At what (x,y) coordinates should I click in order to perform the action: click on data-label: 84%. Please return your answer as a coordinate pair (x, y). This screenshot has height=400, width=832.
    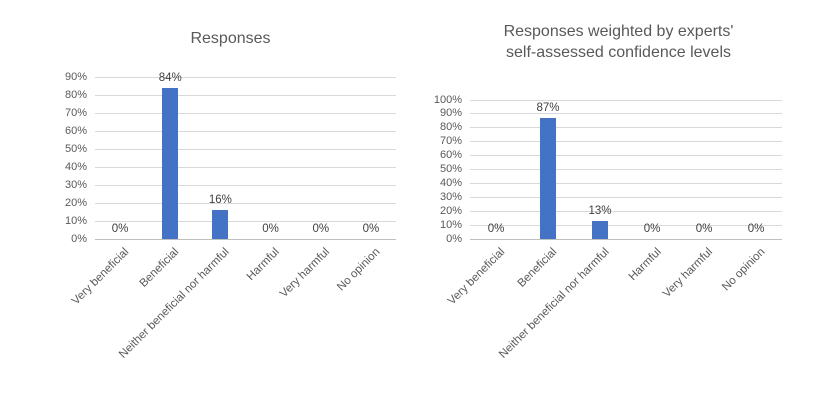
    Looking at the image, I should click on (170, 77).